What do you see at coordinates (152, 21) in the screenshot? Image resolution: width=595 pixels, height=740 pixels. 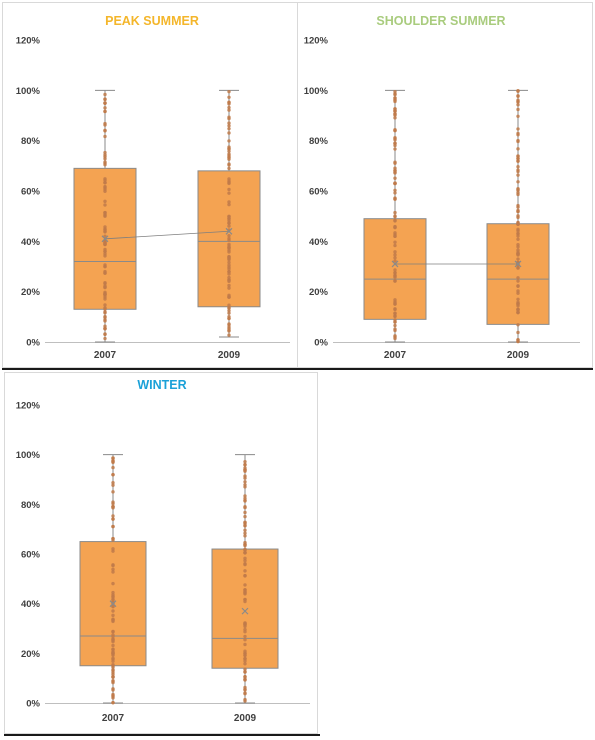 I see `chart-title: PEAK SUMMER` at bounding box center [152, 21].